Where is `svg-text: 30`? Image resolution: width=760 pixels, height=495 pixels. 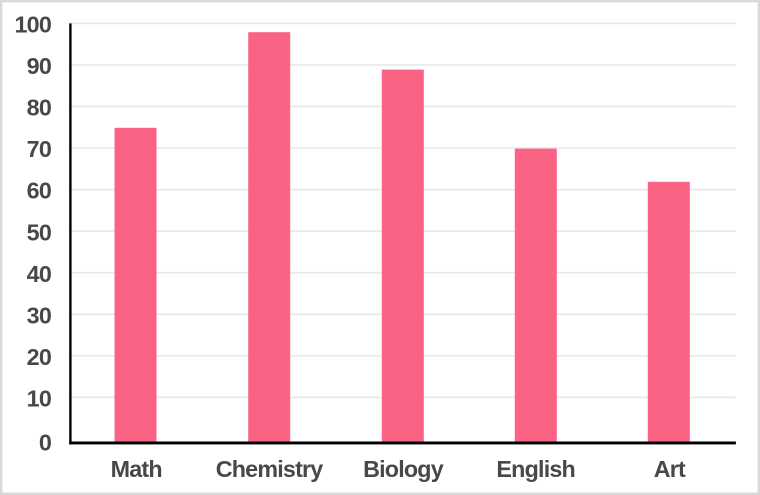
svg-text: 30 is located at coordinates (39, 315).